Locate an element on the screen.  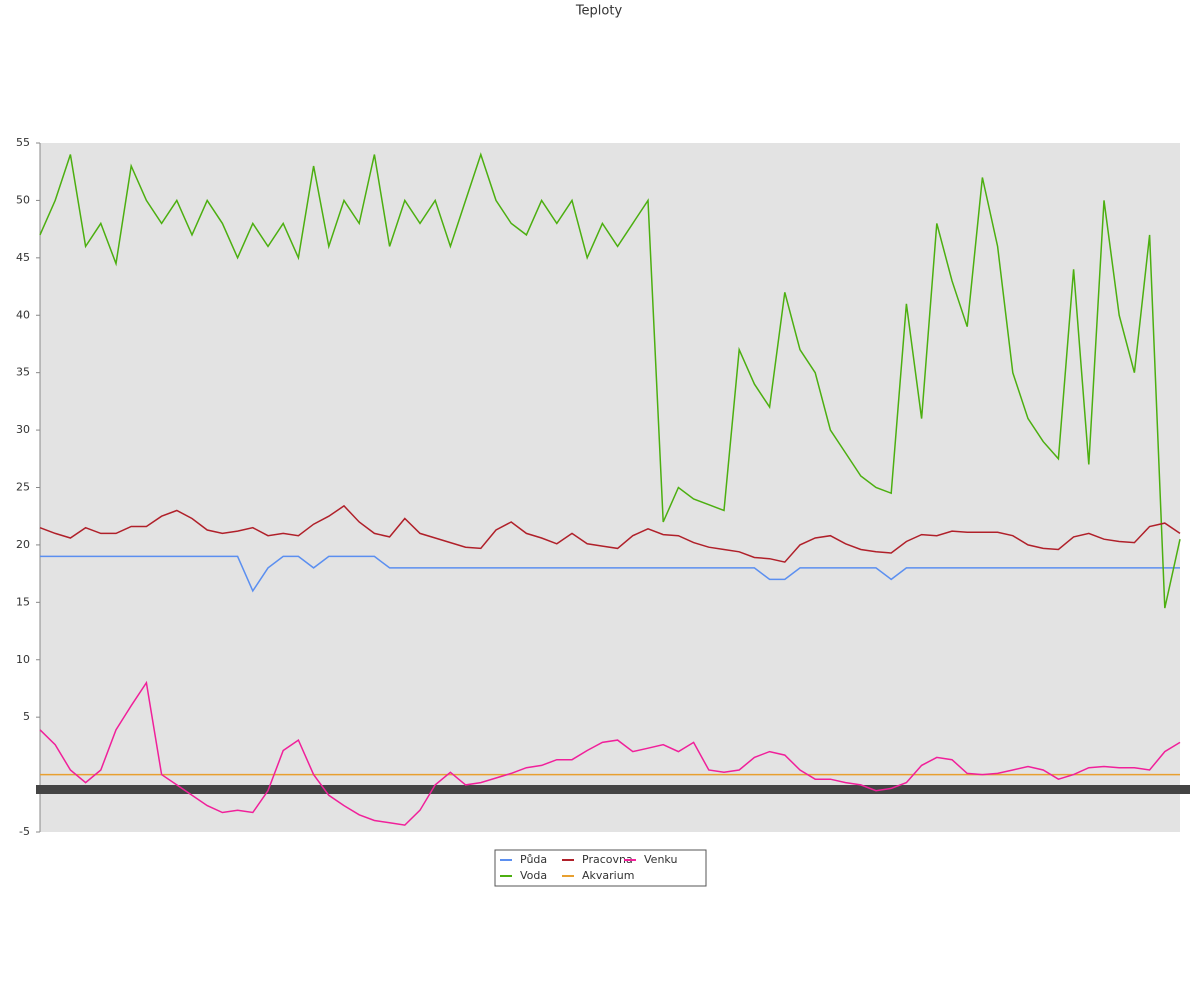
y-tick-label: 20 is located at coordinates (23, 544).